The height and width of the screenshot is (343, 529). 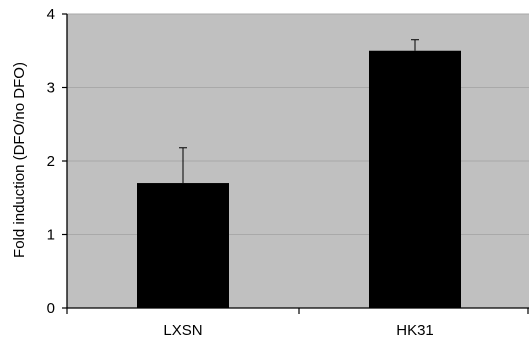 I want to click on x-tick-label: LXSN, so click(x=182, y=330).